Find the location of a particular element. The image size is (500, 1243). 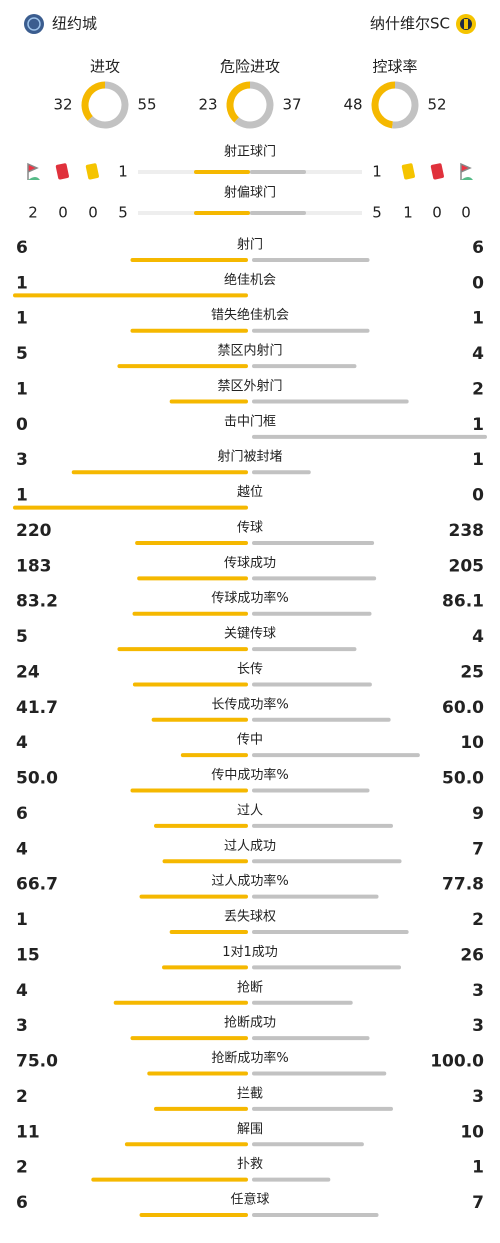

stat-label: 长传成功率% is located at coordinates (249, 704).